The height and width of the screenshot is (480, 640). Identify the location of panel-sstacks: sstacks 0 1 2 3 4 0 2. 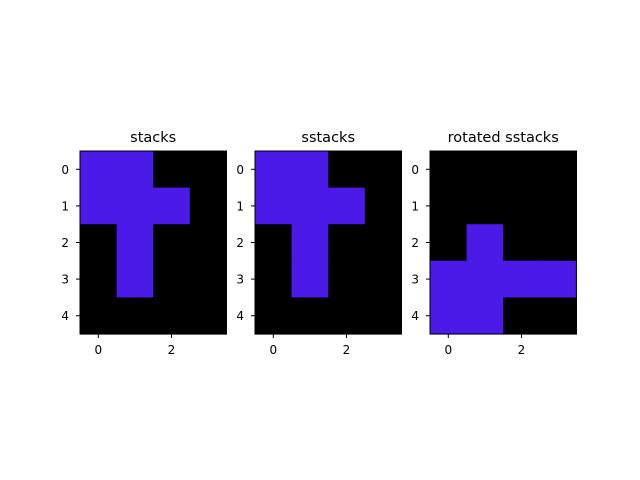
(319, 243).